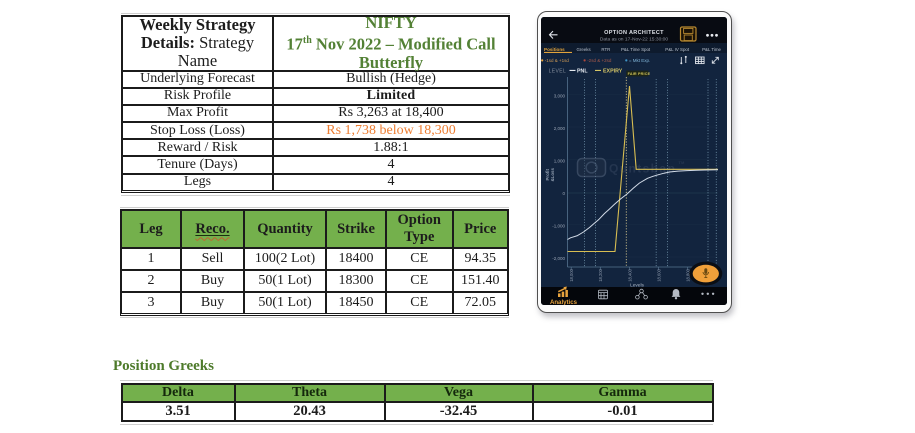 This screenshot has width=915, height=433. What do you see at coordinates (629, 275) in the screenshot?
I see `svg-text: 18,400` at bounding box center [629, 275].